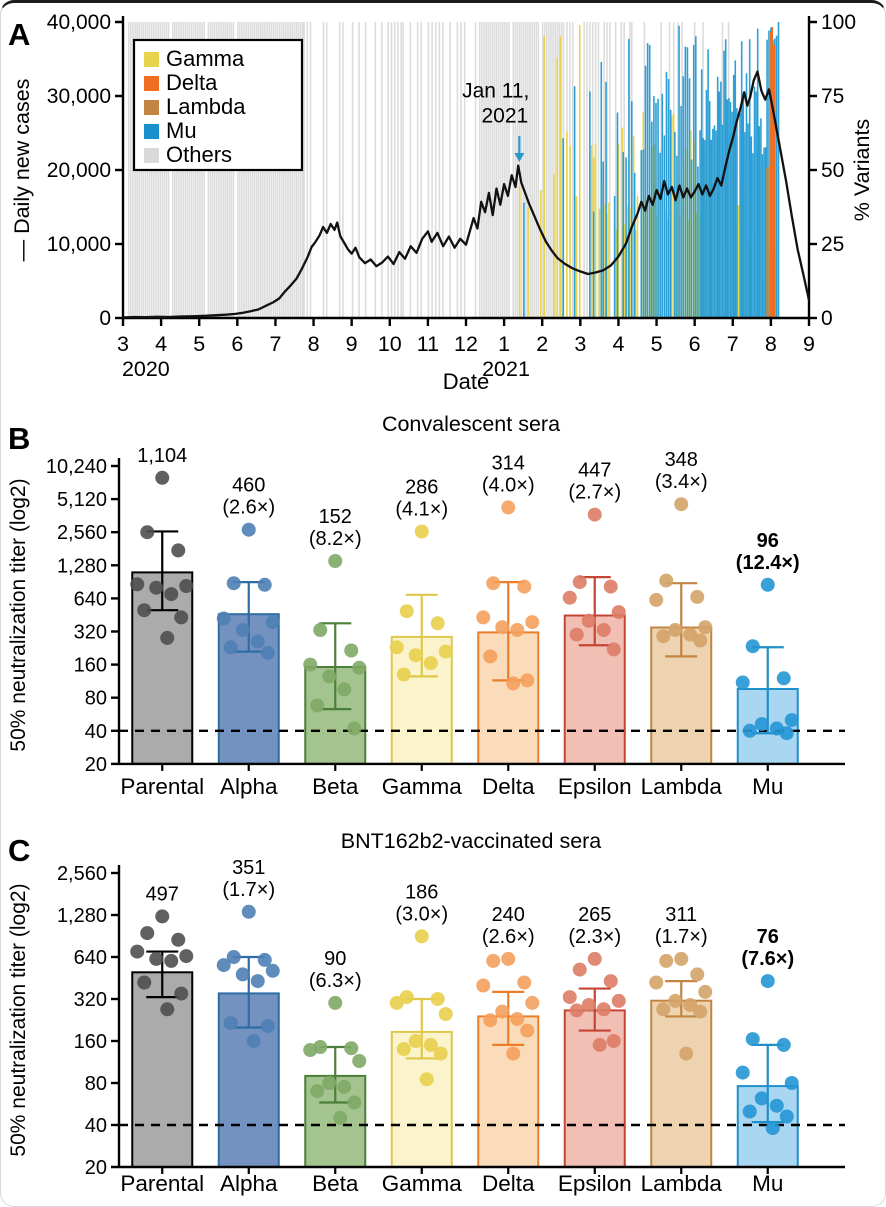  I want to click on panel-a-letter: A, so click(19, 34).